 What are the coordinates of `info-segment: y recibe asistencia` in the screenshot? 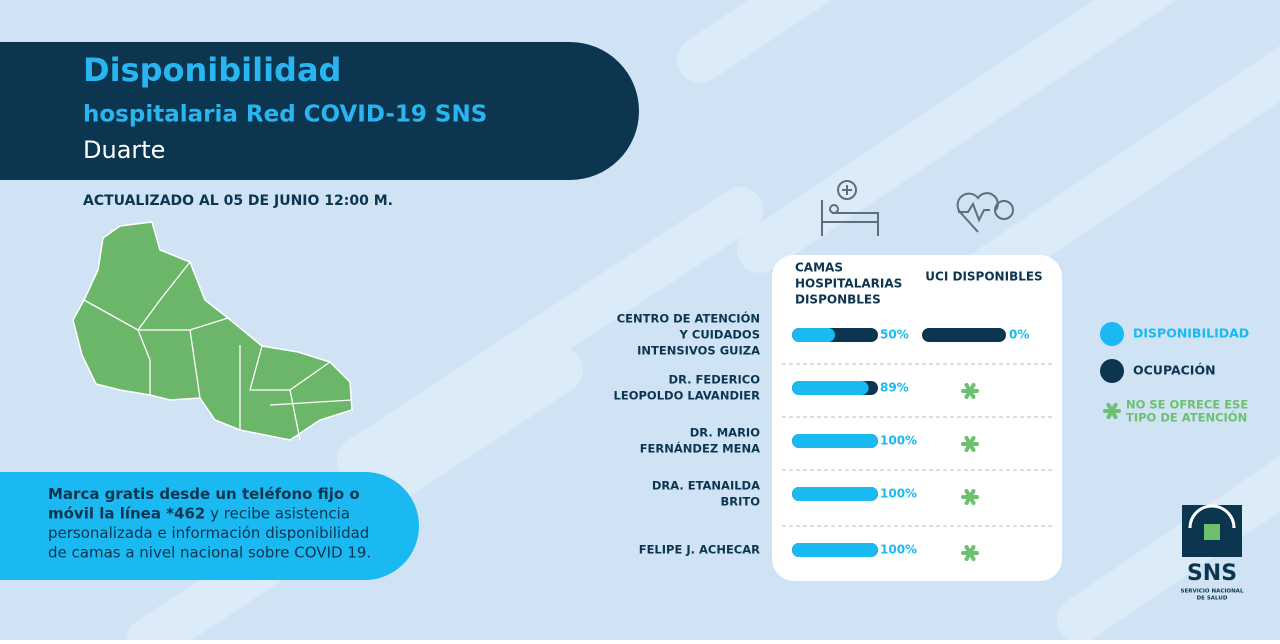 It's located at (277, 513).